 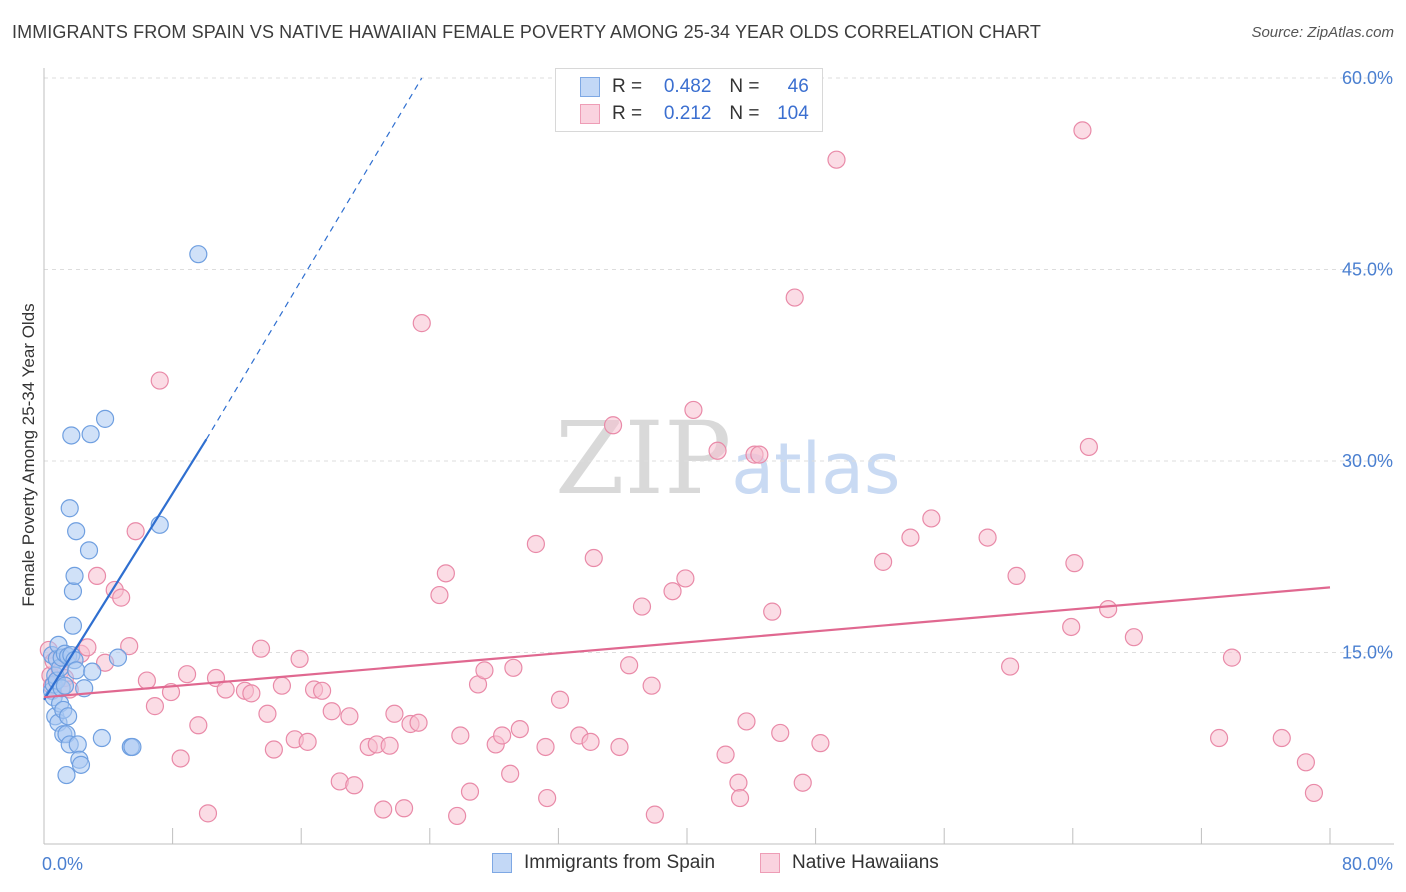 I want to click on y-axis-label: Female Poverty Among 25-34 Year Olds, so click(x=28, y=454).